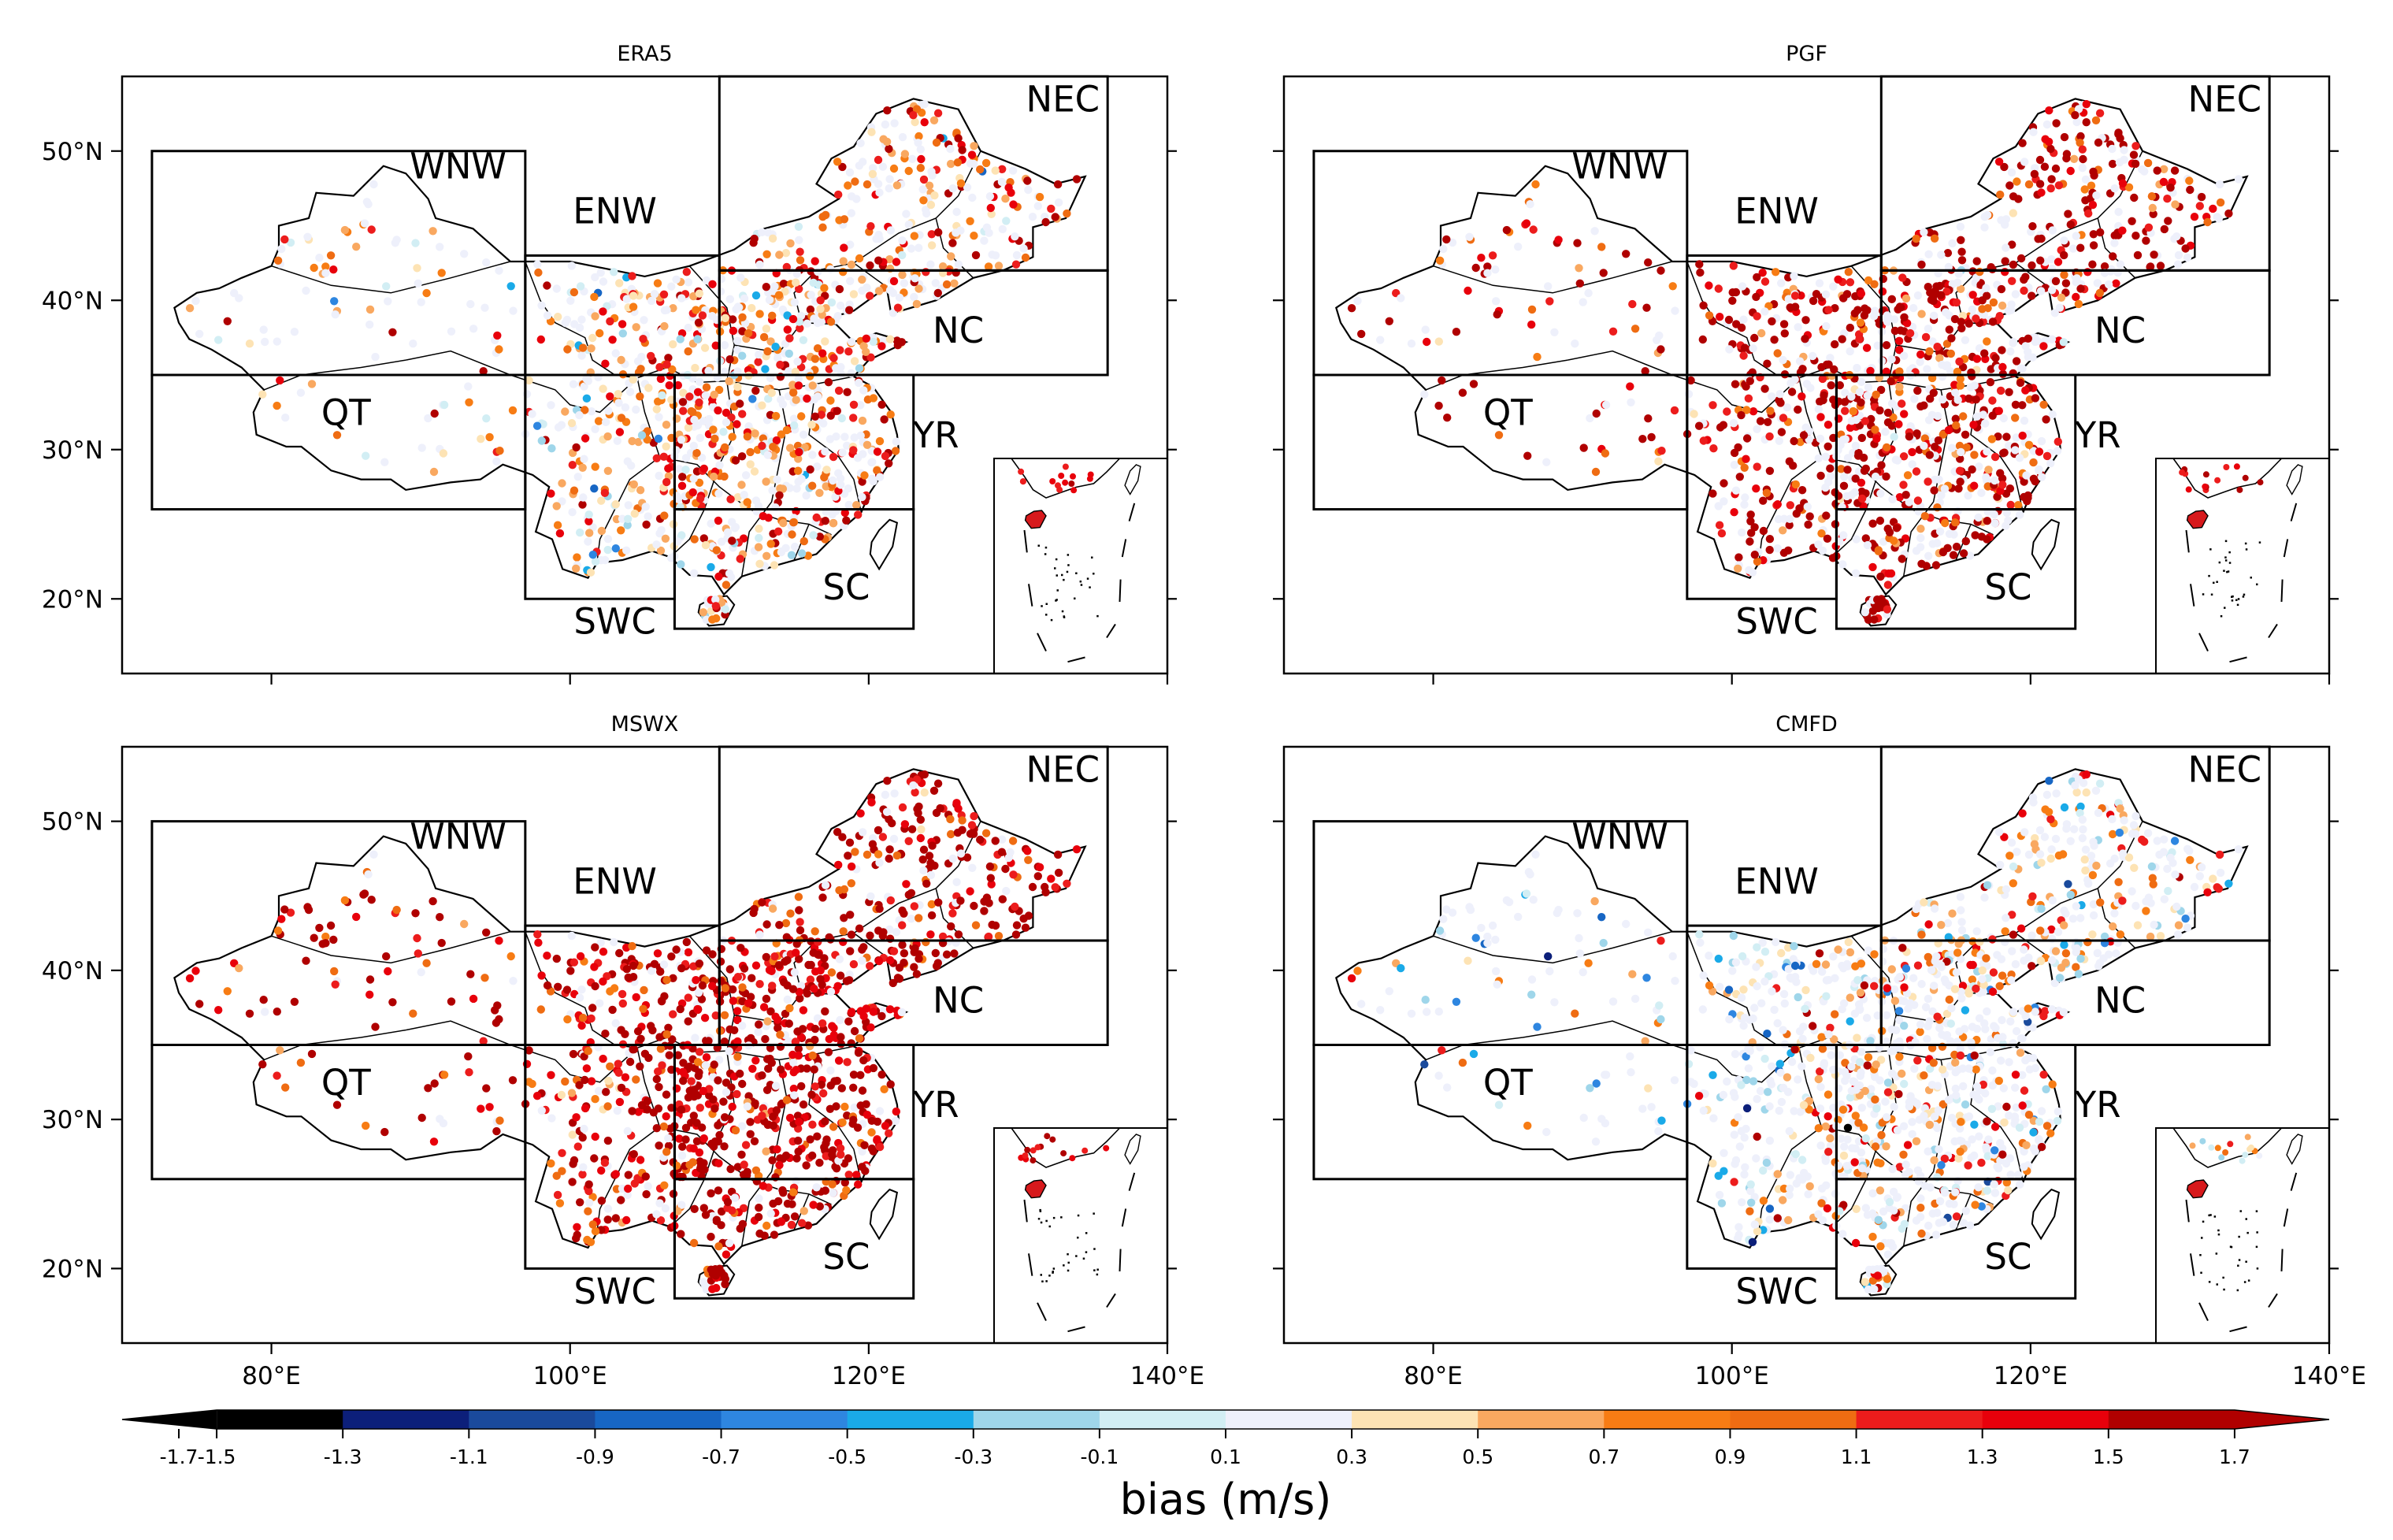 This screenshot has width=2393, height=1540. What do you see at coordinates (1132, 1181) in the screenshot?
I see `nine-dash-line` at bounding box center [1132, 1181].